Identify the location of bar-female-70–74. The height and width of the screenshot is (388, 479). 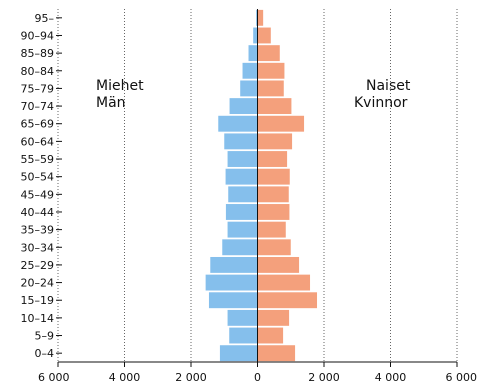
(274, 106).